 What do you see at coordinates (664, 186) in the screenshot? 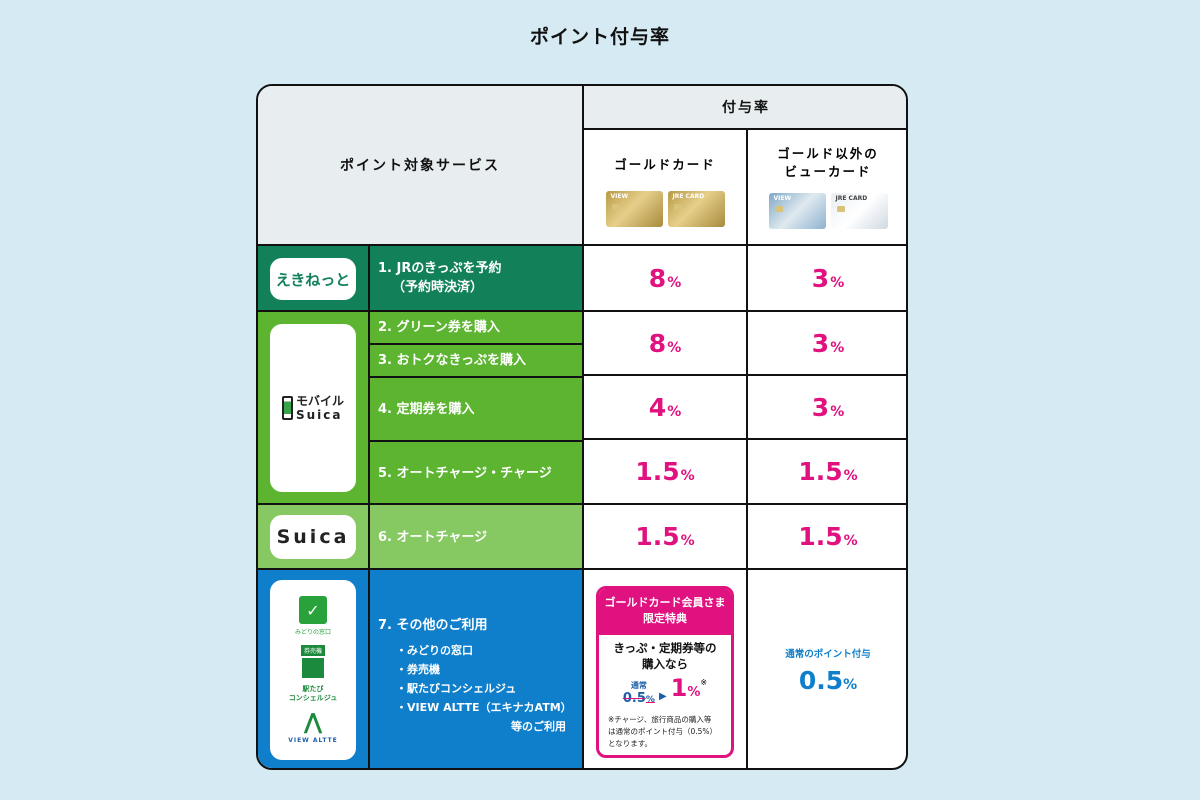
I see `gold-card-header: ゴールドカード VIEW JRE CARD` at bounding box center [664, 186].